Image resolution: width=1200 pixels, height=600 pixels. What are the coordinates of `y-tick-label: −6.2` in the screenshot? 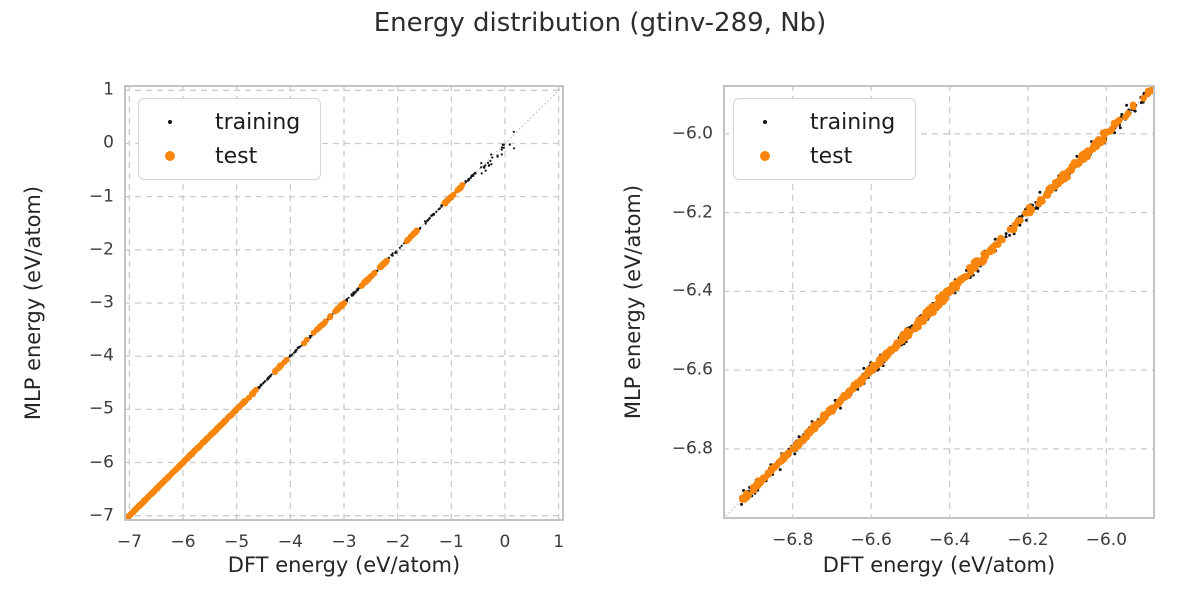 It's located at (692, 212).